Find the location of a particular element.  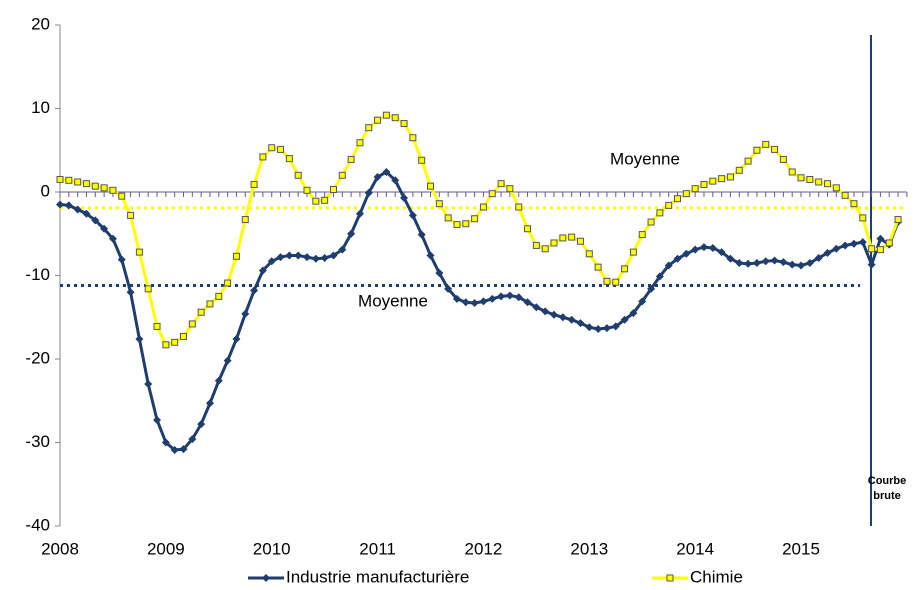

mean-label: Moyenne is located at coordinates (393, 300).